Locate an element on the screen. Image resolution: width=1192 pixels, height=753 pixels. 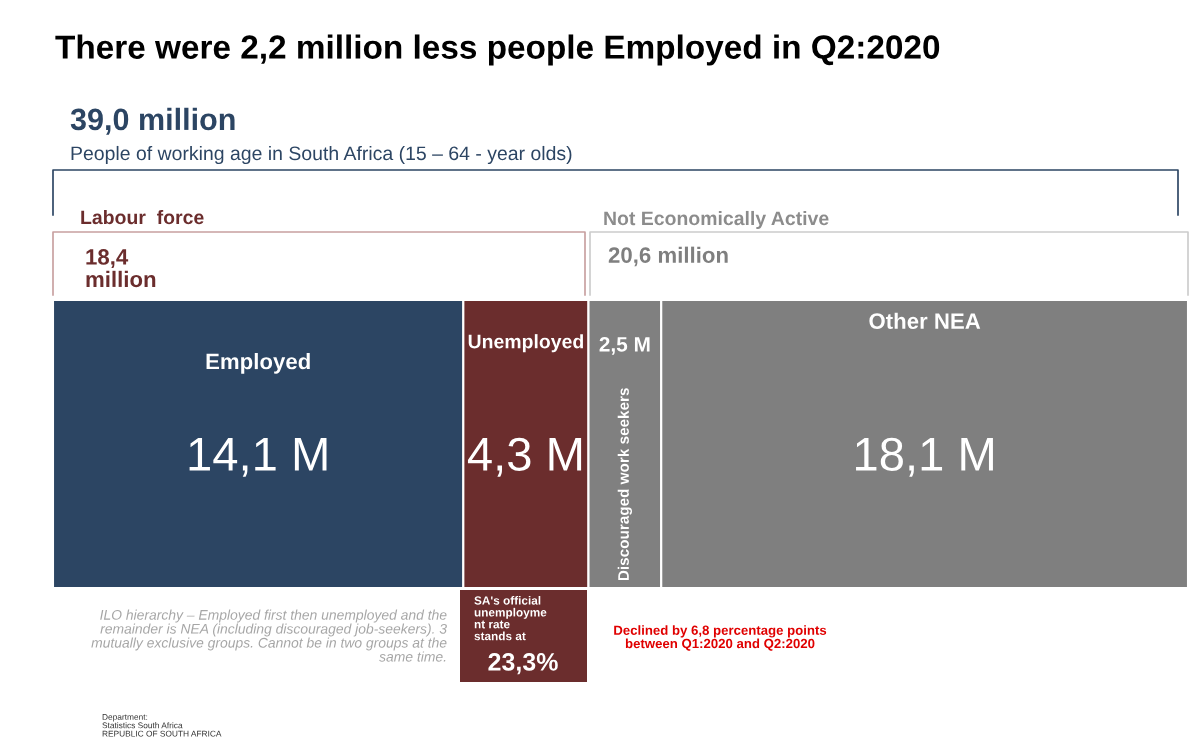
data-label: 14,1 M is located at coordinates (258, 457).